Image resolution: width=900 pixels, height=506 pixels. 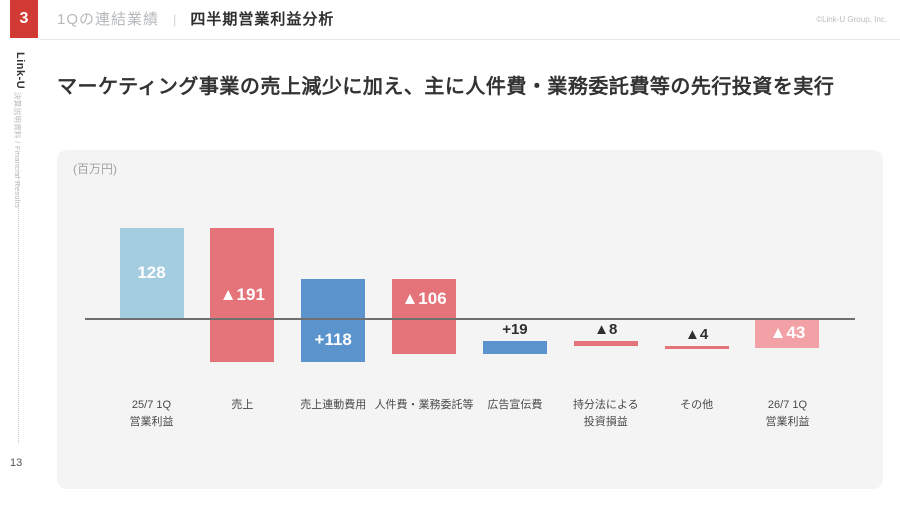 I want to click on bar-value-label: ▲191, so click(x=242, y=295).